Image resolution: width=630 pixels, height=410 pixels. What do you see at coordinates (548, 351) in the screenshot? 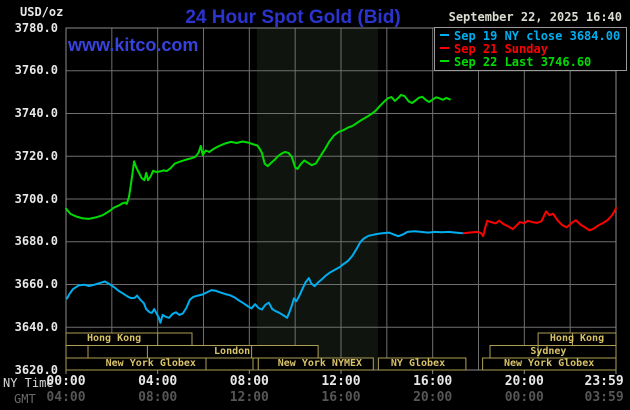
I see `session-label: Sydney` at bounding box center [548, 351].